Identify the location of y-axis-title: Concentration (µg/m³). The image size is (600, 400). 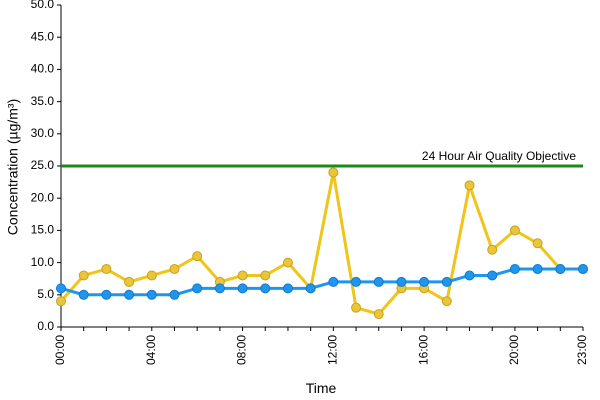
(13, 167).